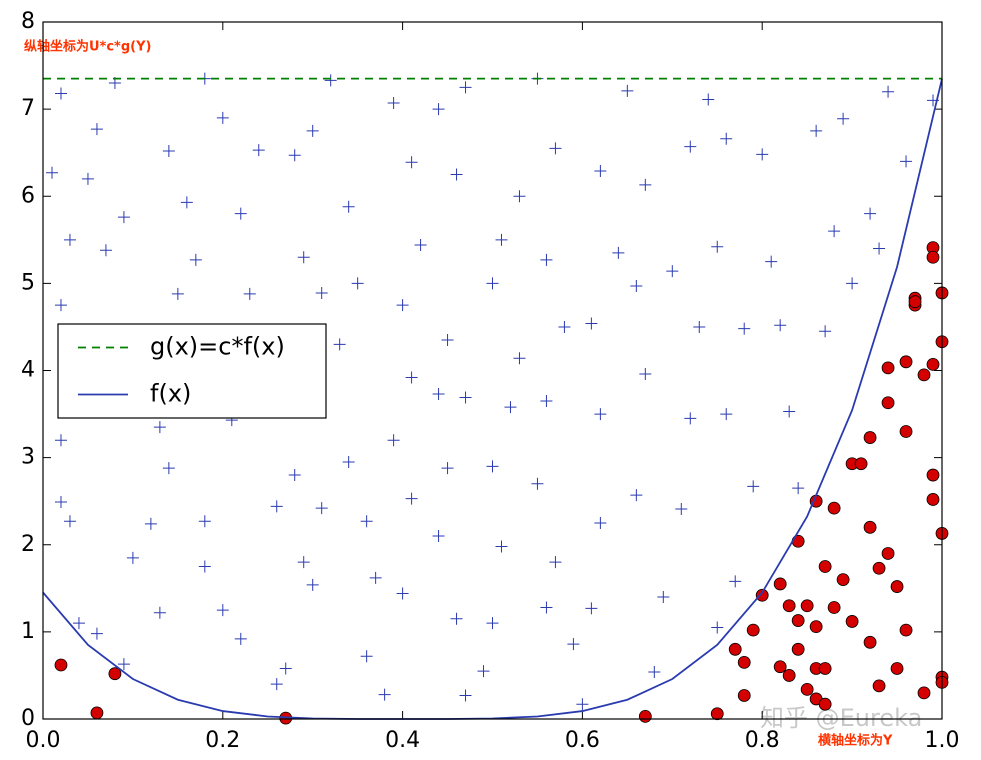  Describe the element at coordinates (28, 544) in the screenshot. I see `y-tick-label: 2` at that location.